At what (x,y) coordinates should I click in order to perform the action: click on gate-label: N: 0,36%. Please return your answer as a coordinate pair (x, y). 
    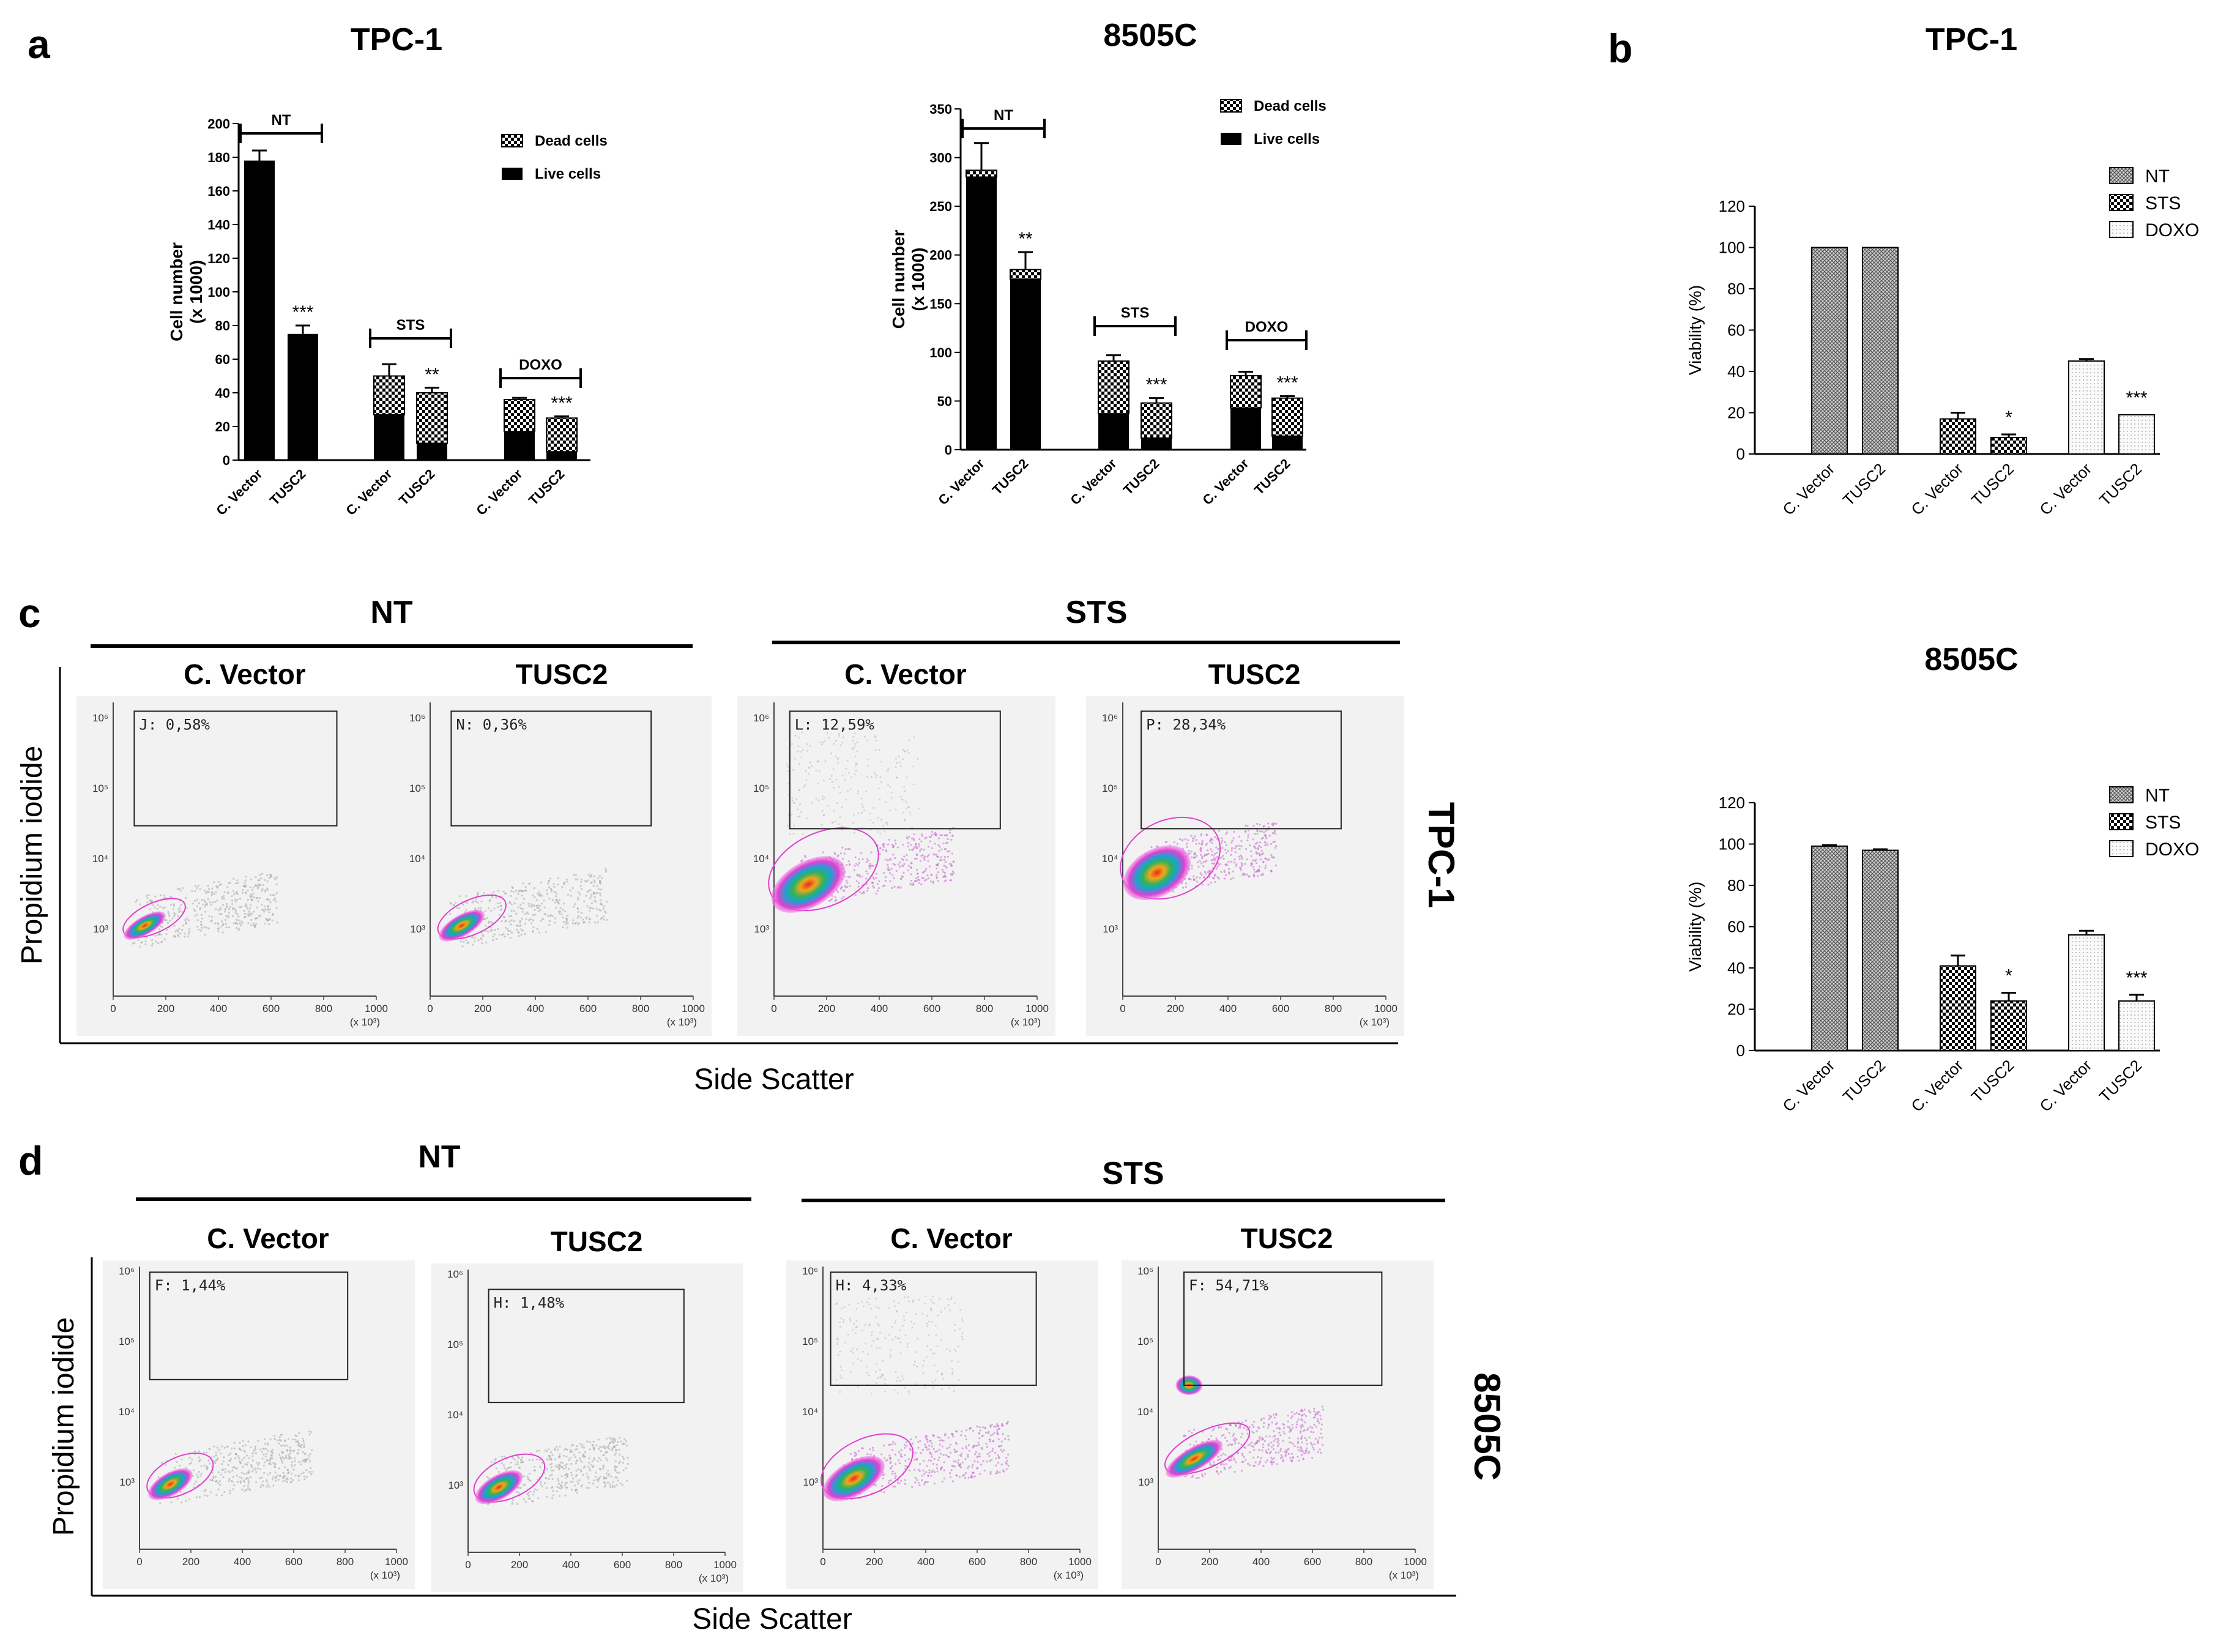
    Looking at the image, I should click on (491, 724).